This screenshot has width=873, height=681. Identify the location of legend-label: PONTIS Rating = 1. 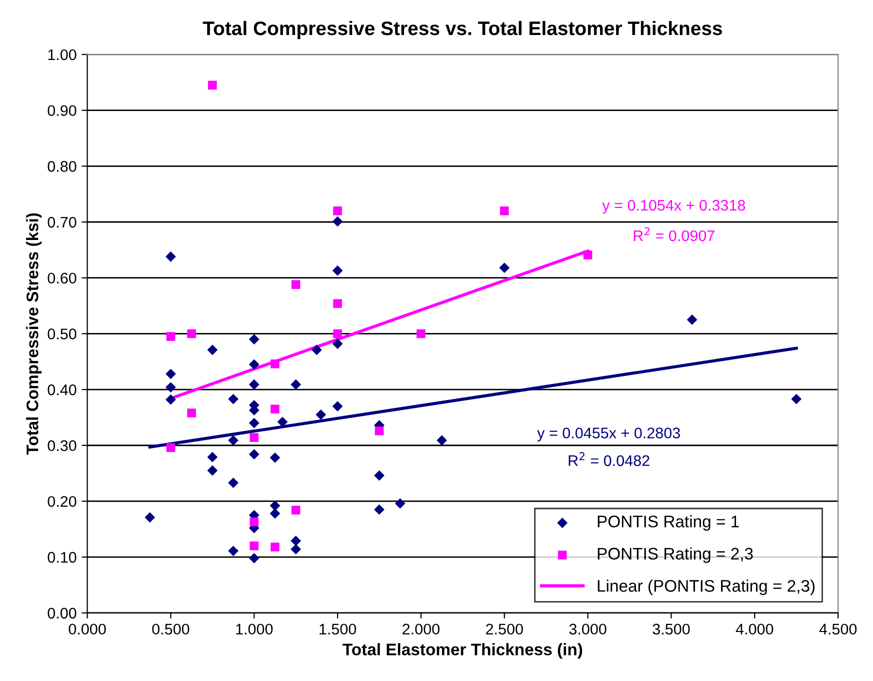
(668, 523).